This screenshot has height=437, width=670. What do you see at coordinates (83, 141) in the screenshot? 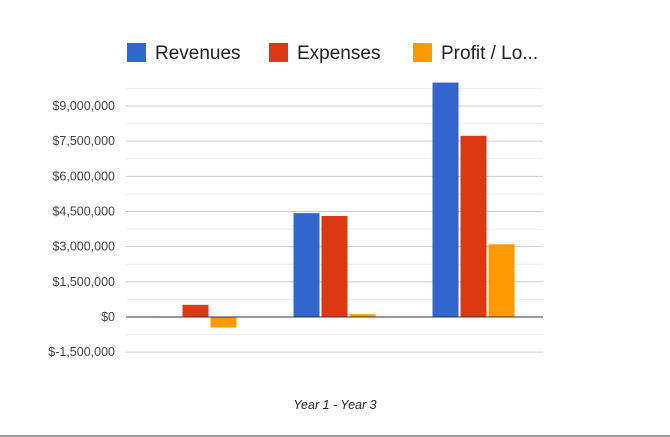
I see `y-tick-label: $7,500,000` at bounding box center [83, 141].